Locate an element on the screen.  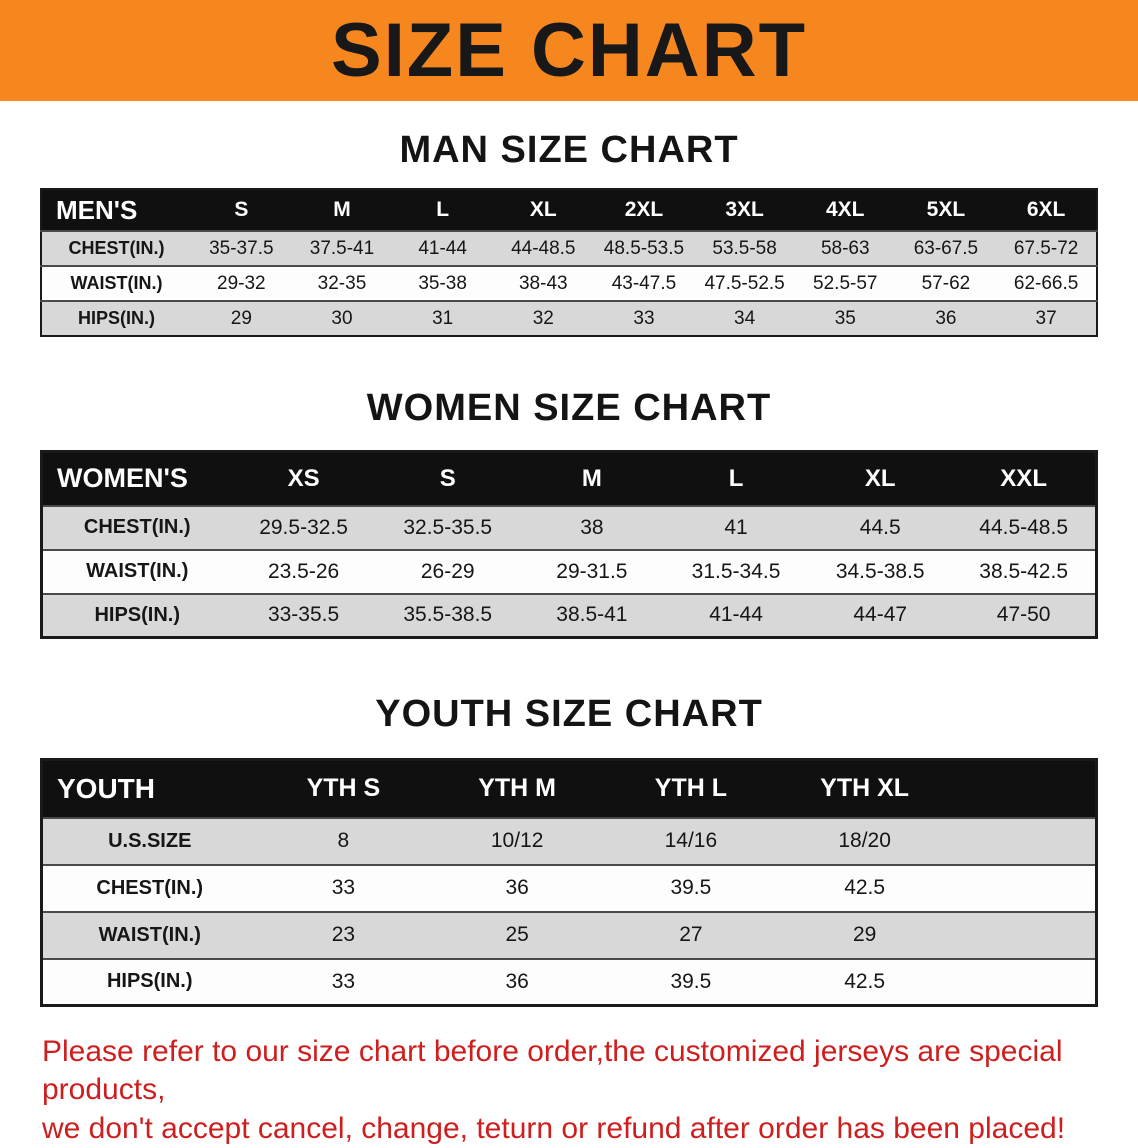
size-value: 26-29 is located at coordinates (447, 571).